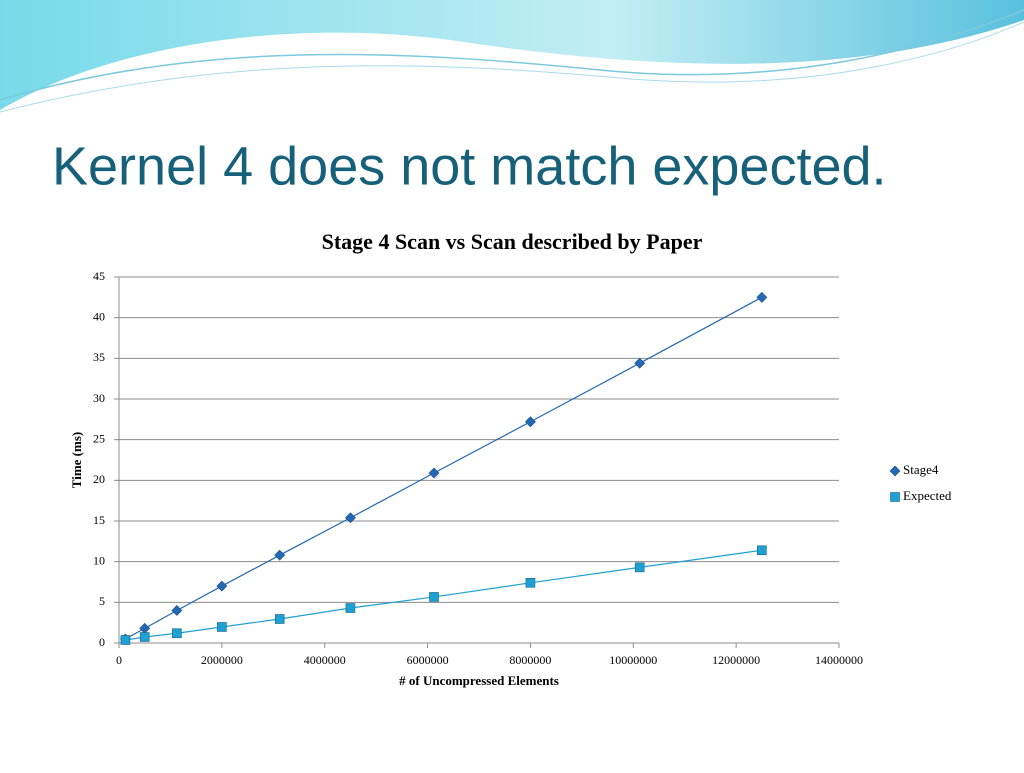 This screenshot has height=773, width=1024. Describe the element at coordinates (927, 495) in the screenshot. I see `legend-label: Expected` at that location.